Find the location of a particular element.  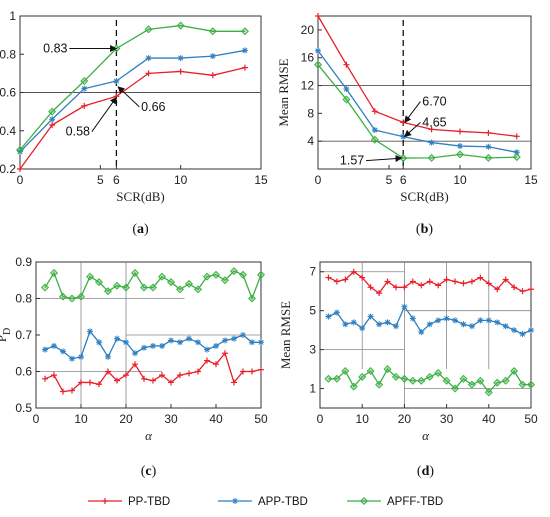

x-axis-label: SCR(dB) is located at coordinates (140, 196).